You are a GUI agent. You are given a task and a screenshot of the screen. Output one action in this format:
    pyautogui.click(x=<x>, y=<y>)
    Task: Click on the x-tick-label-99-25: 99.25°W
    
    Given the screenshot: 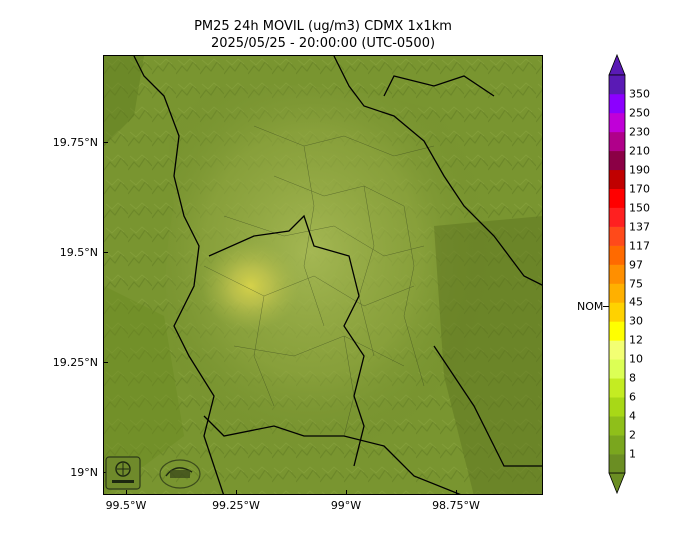 What is the action you would take?
    pyautogui.click(x=236, y=505)
    